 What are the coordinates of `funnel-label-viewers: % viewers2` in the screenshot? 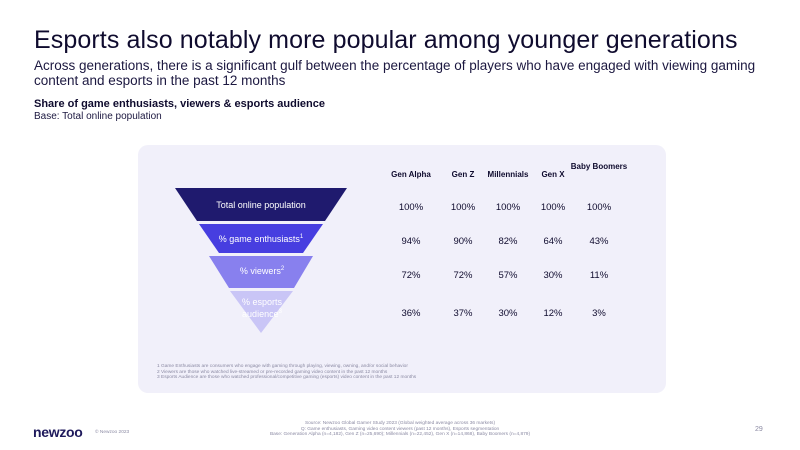 It's located at (262, 271).